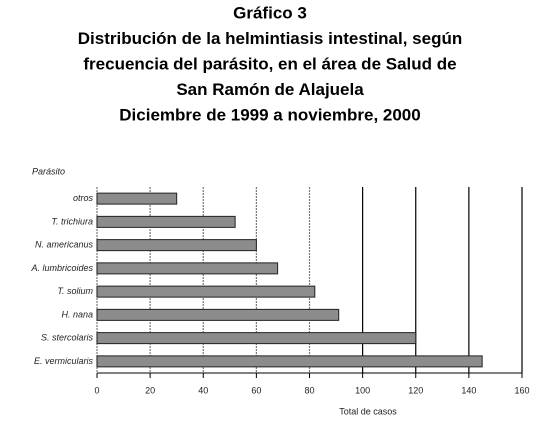  Describe the element at coordinates (203, 390) in the screenshot. I see `x-tick-label: 40` at that location.